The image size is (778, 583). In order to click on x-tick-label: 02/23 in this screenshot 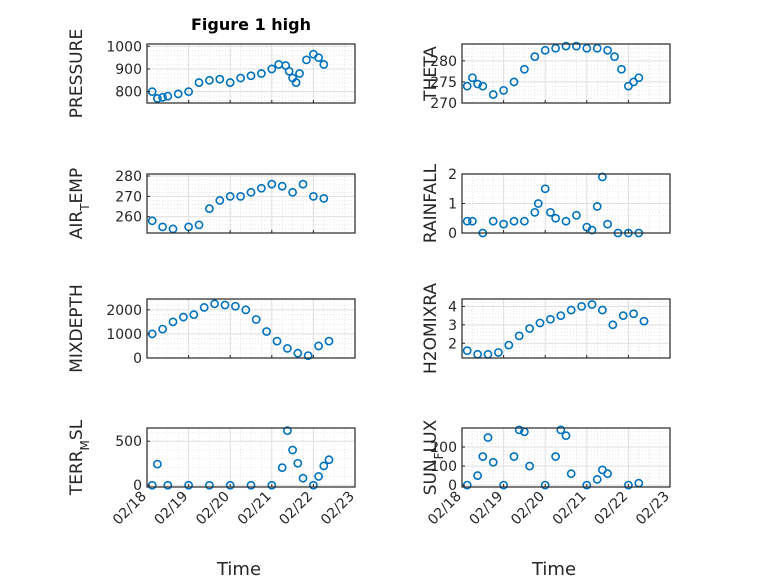, I will do `click(653, 509)`.